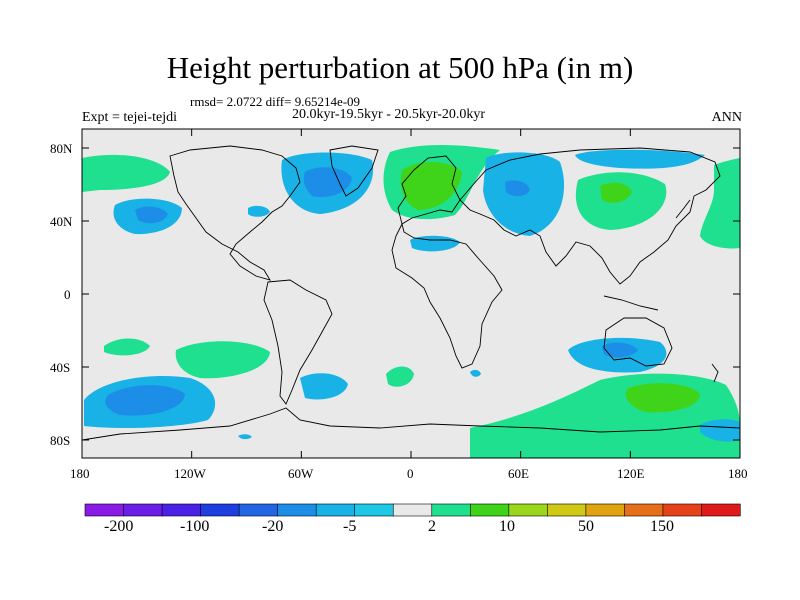  Describe the element at coordinates (726, 117) in the screenshot. I see `season-label: ANN` at that location.